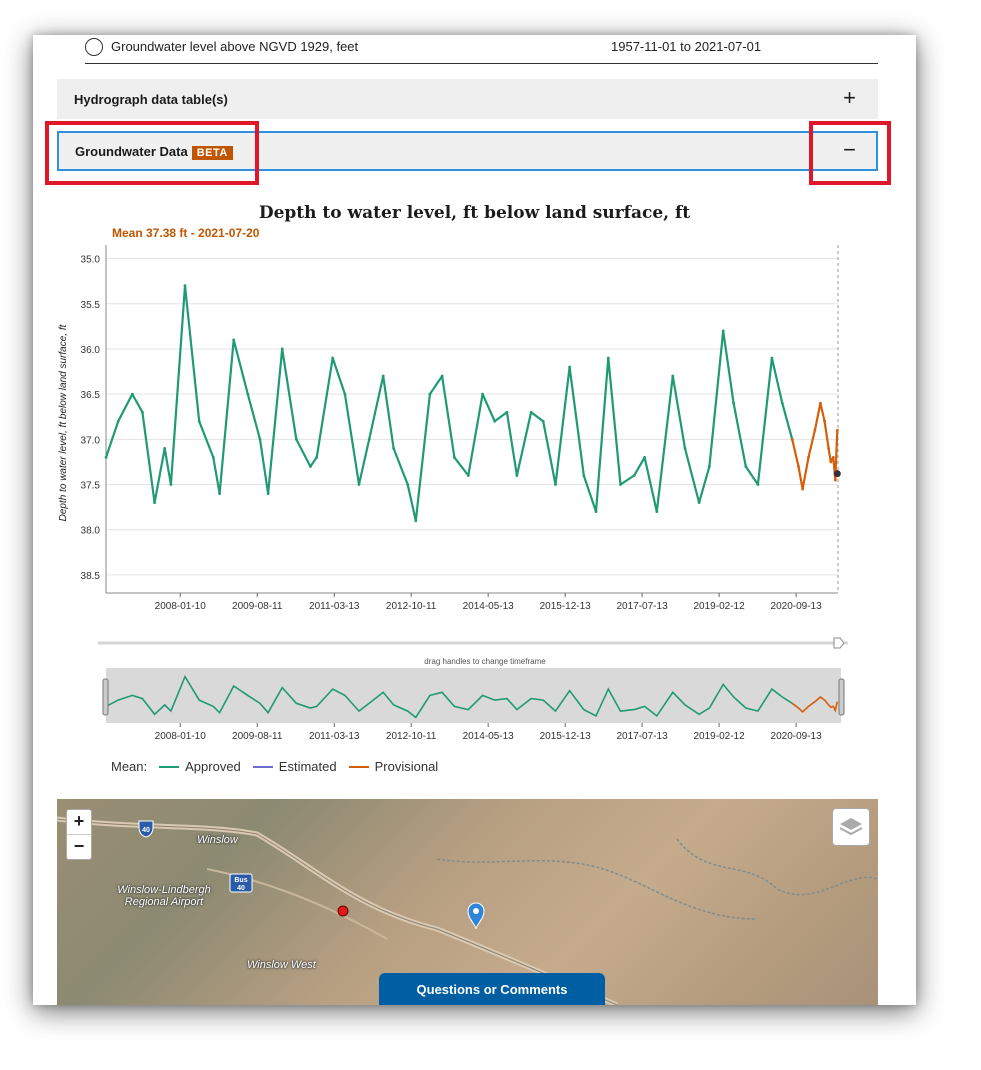 The width and height of the screenshot is (981, 1070). Describe the element at coordinates (274, 766) in the screenshot. I see `chart-legend: Mean: Approved Estimated Provisional` at that location.